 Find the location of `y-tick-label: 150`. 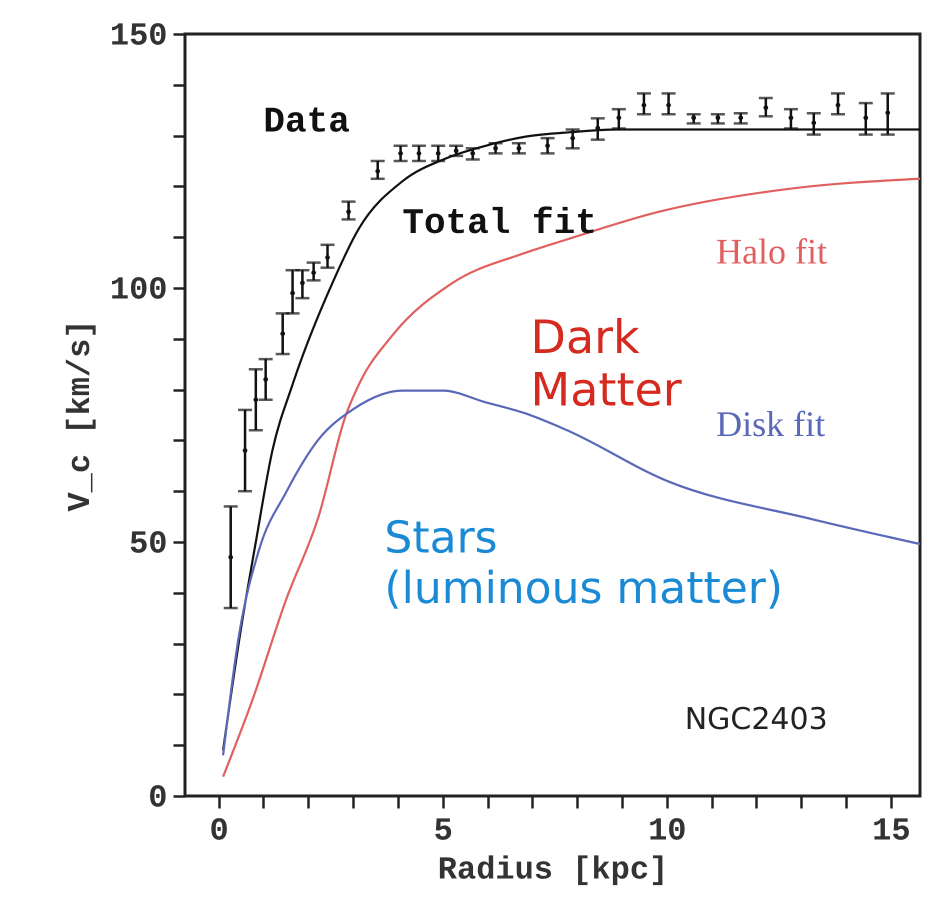

y-tick-label: 150 is located at coordinates (139, 36).